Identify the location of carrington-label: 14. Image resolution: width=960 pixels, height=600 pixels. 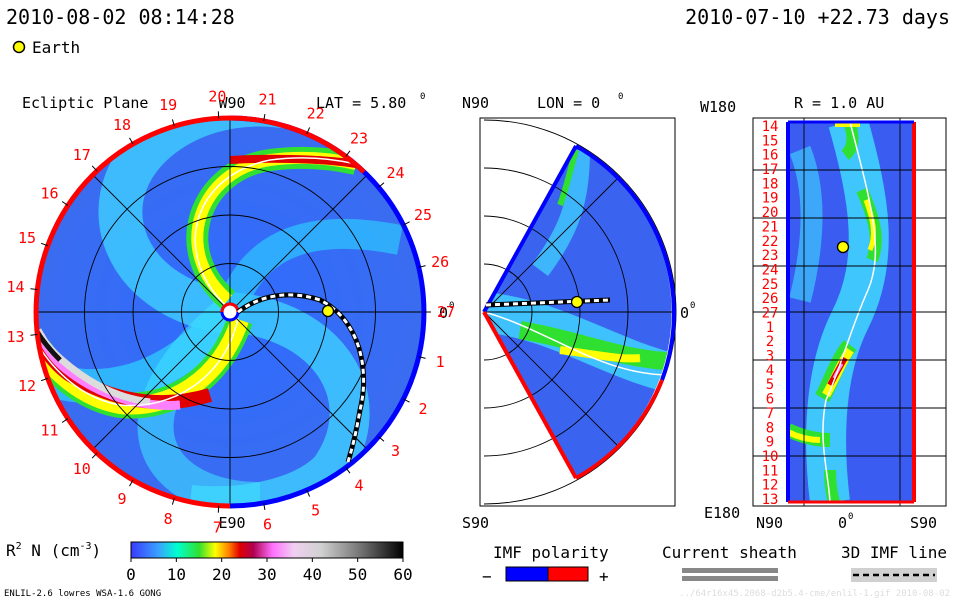
(15, 287).